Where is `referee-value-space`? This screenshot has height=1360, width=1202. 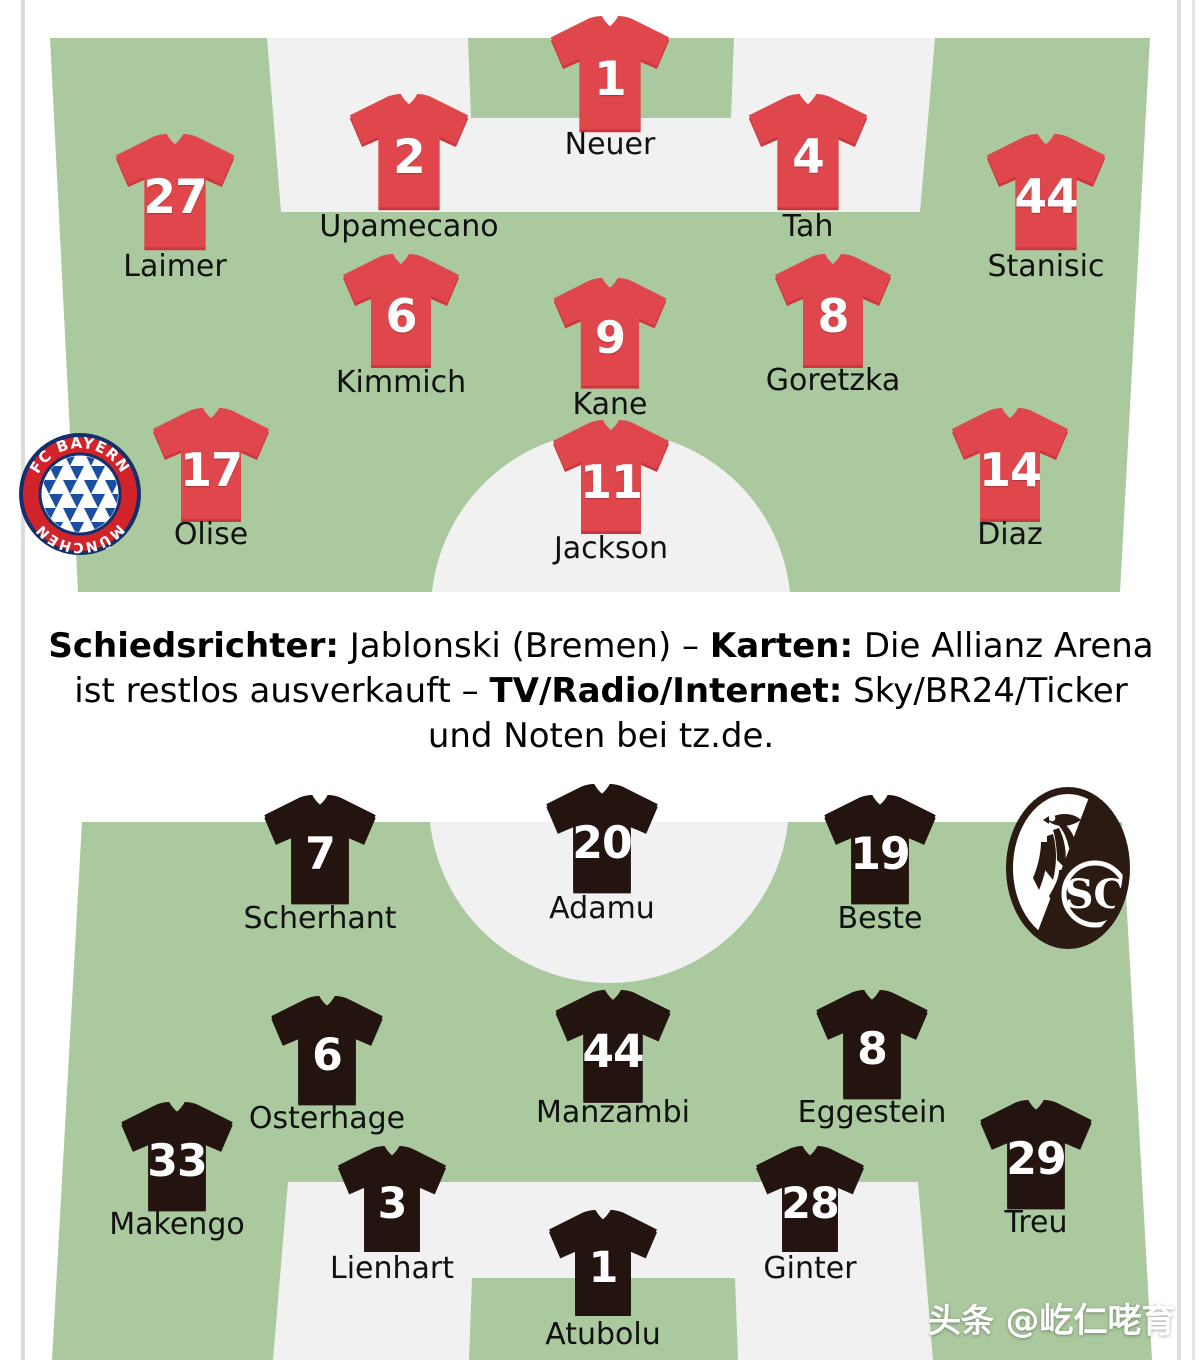 referee-value-space is located at coordinates (344, 646).